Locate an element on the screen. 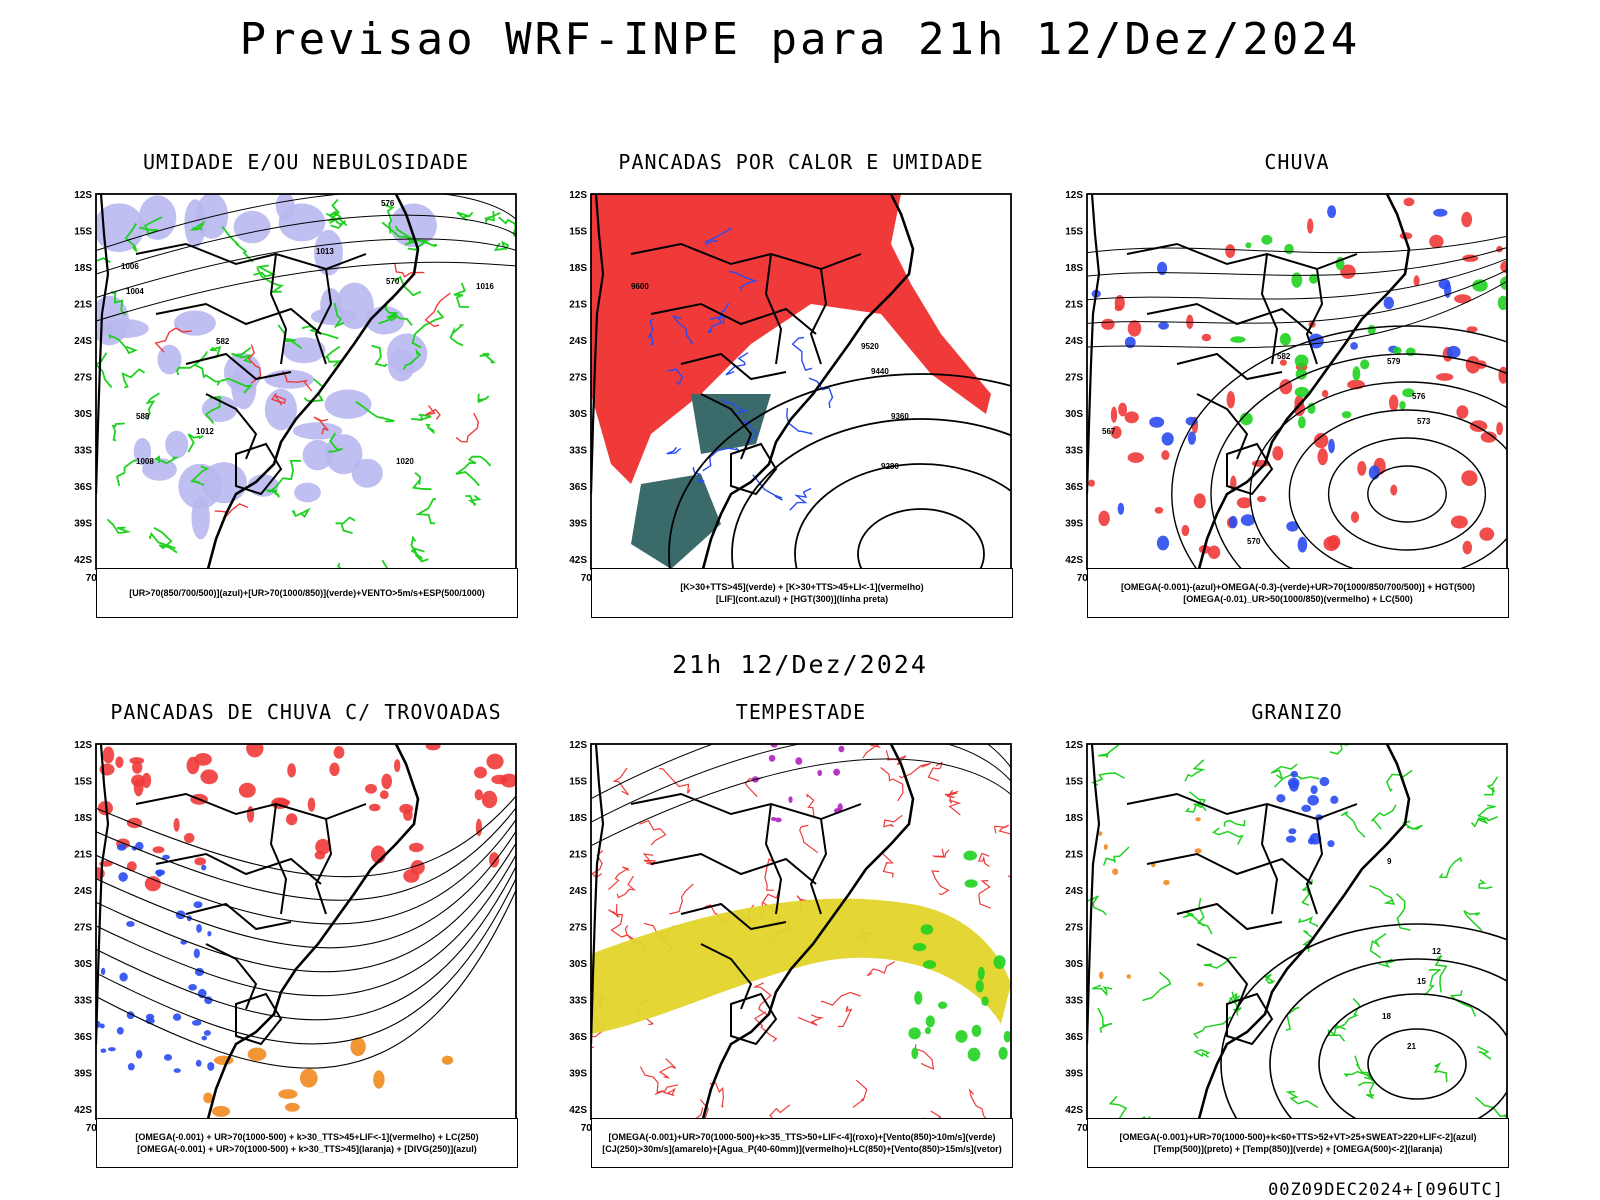 This screenshot has width=1600, height=1200. contour-label: 567 is located at coordinates (1109, 431).